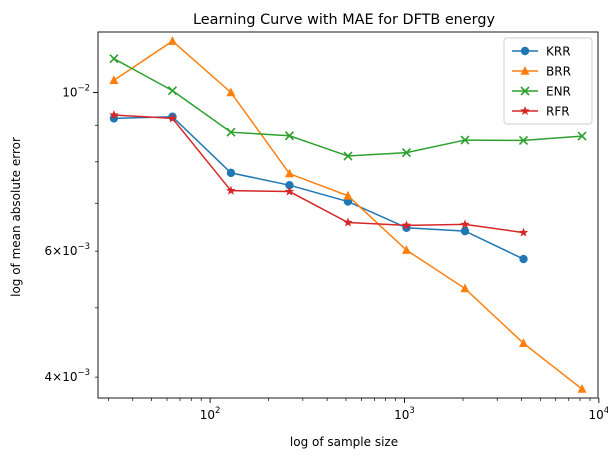 The width and height of the screenshot is (608, 459). Describe the element at coordinates (558, 112) in the screenshot. I see `legend-label-rfr: RFR` at that location.